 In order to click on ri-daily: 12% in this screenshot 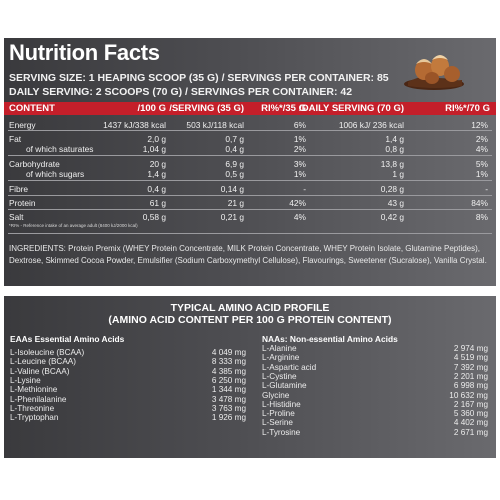, I will do `click(479, 125)`.